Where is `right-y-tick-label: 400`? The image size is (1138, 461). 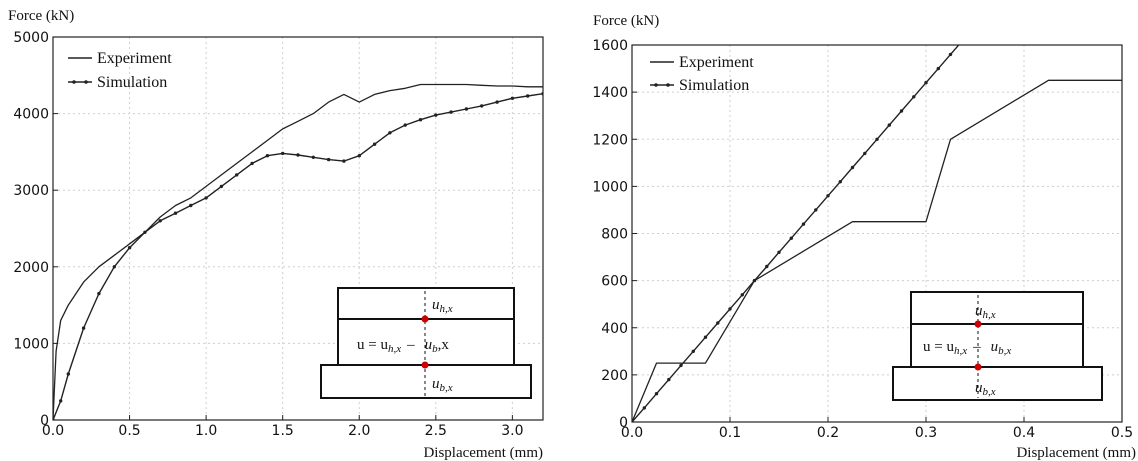
right-y-tick-label: 400 is located at coordinates (614, 329).